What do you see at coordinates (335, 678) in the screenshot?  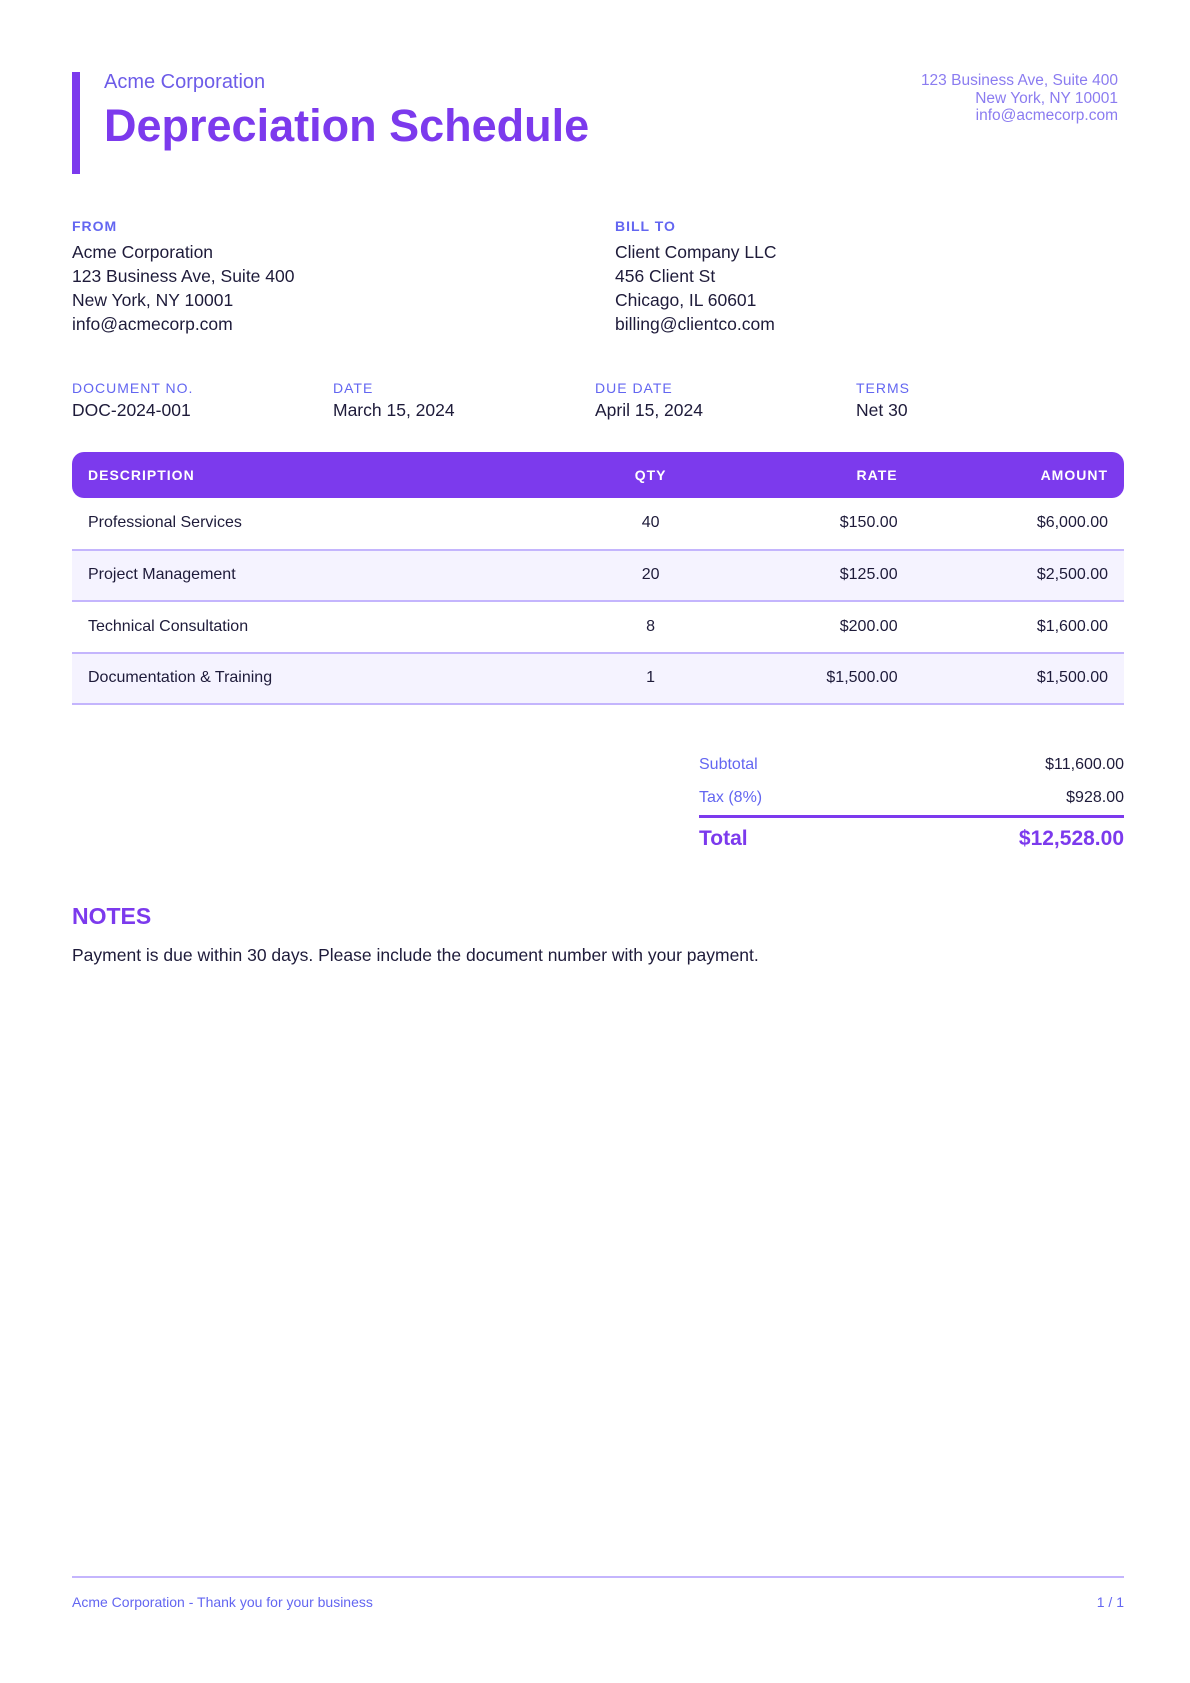 I see `cell-description: Documentation & Training` at bounding box center [335, 678].